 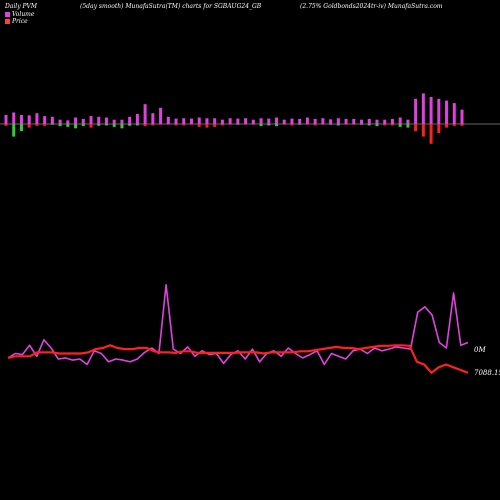 What do you see at coordinates (7, 21) in the screenshot?
I see `legend-price-swatch` at bounding box center [7, 21].